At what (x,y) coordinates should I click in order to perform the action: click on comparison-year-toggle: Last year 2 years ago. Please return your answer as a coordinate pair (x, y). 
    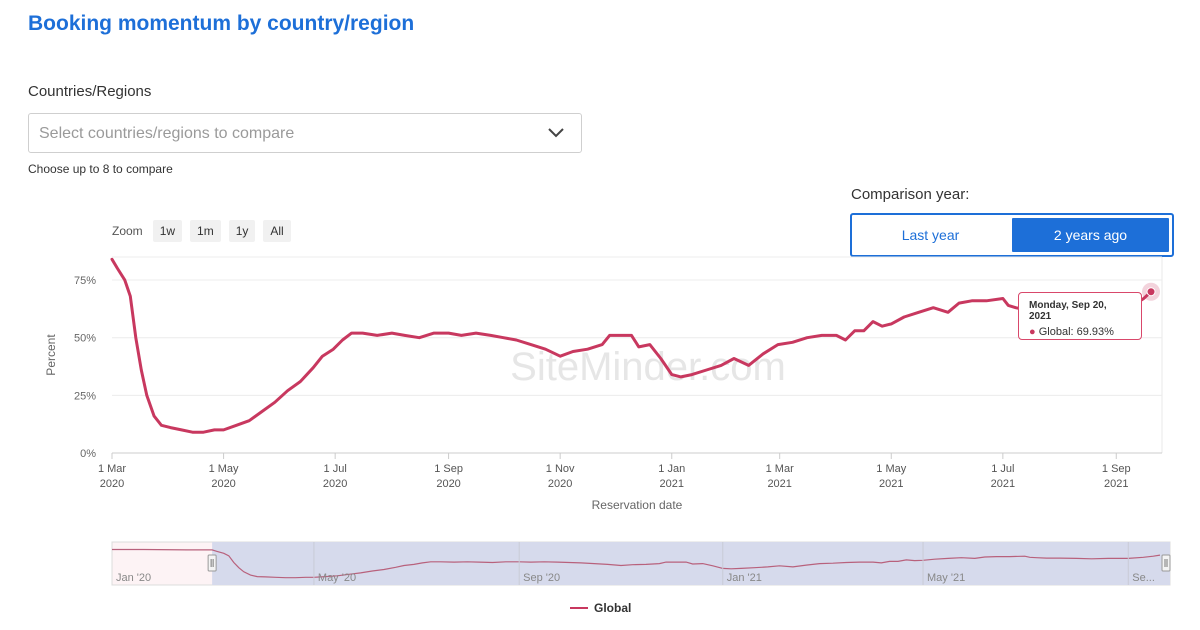
    Looking at the image, I should click on (1012, 235).